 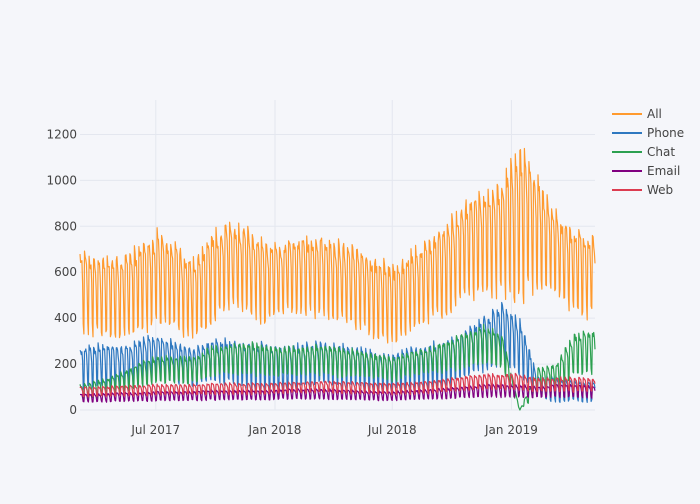 I want to click on series-line-chat, so click(x=337, y=367).